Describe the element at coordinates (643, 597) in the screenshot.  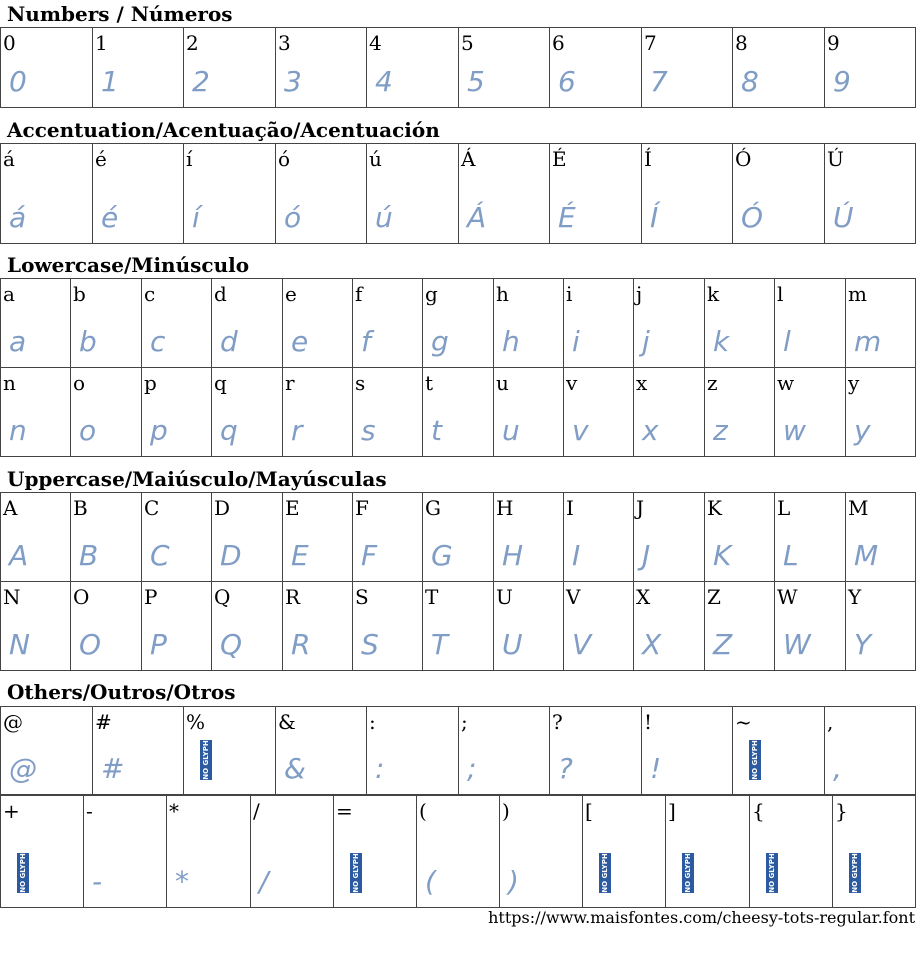
I see `character-label: X` at that location.